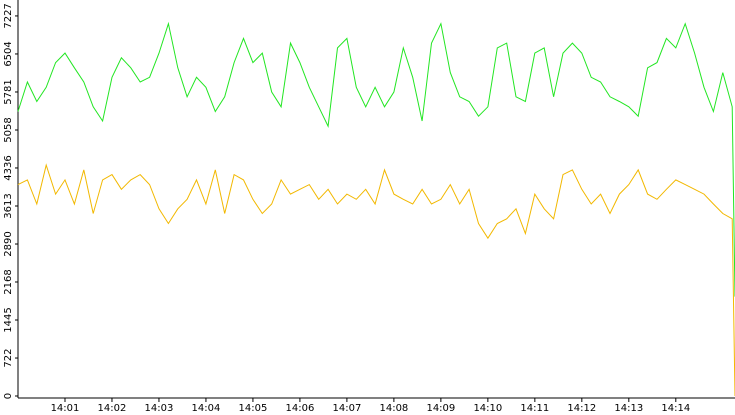 The width and height of the screenshot is (735, 415). Describe the element at coordinates (487, 408) in the screenshot. I see `x-tick-label: 14:10` at that location.